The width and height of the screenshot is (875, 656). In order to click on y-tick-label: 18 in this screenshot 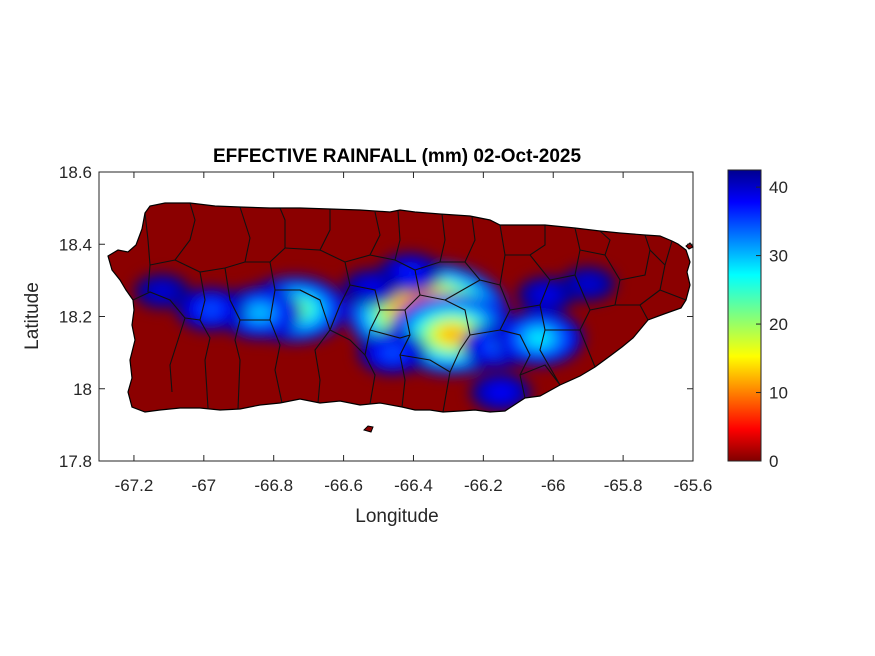, I will do `click(82, 389)`.